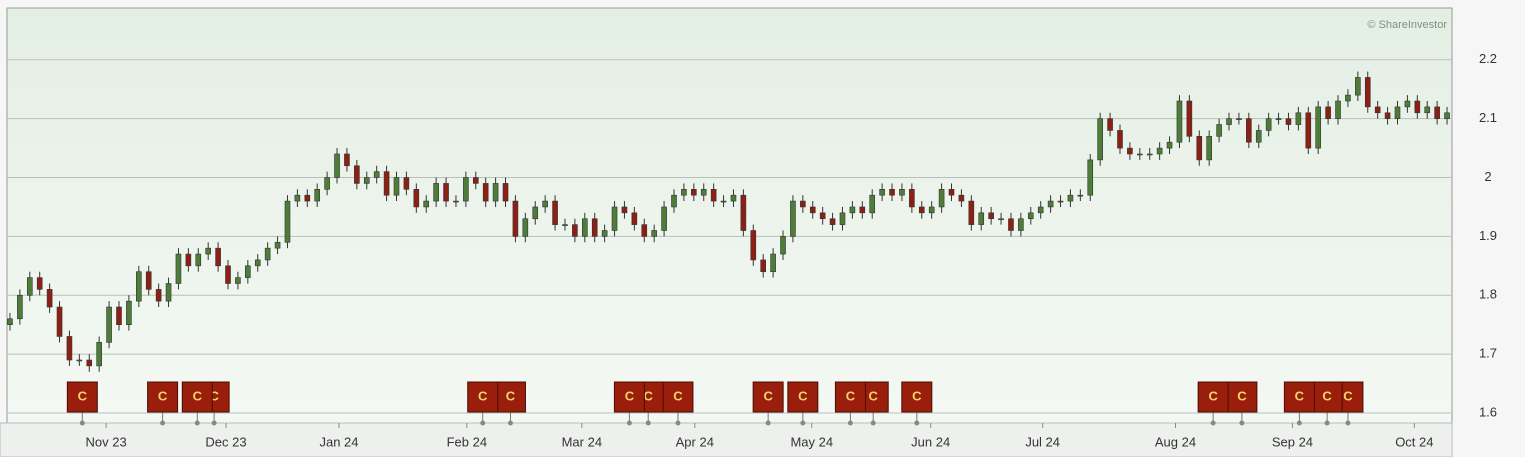  Describe the element at coordinates (1042, 441) in the screenshot. I see `x-tick-label: Jul 24` at that location.